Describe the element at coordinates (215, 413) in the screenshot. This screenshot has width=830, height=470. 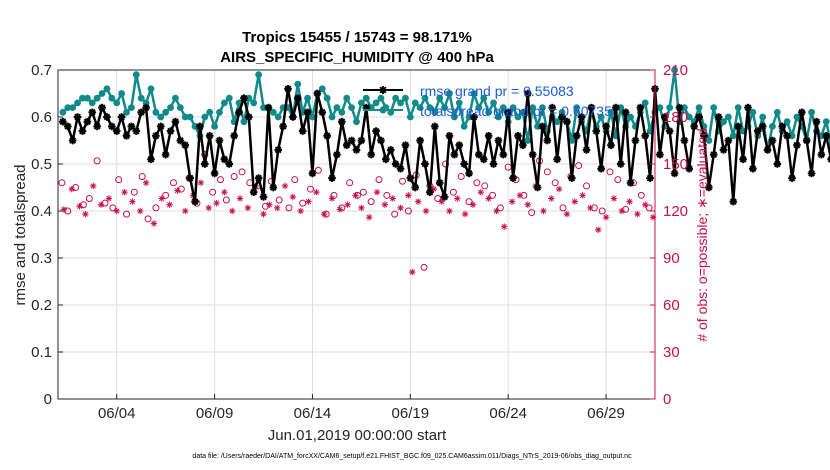
I see `x-tick-label: 06/09` at that location.